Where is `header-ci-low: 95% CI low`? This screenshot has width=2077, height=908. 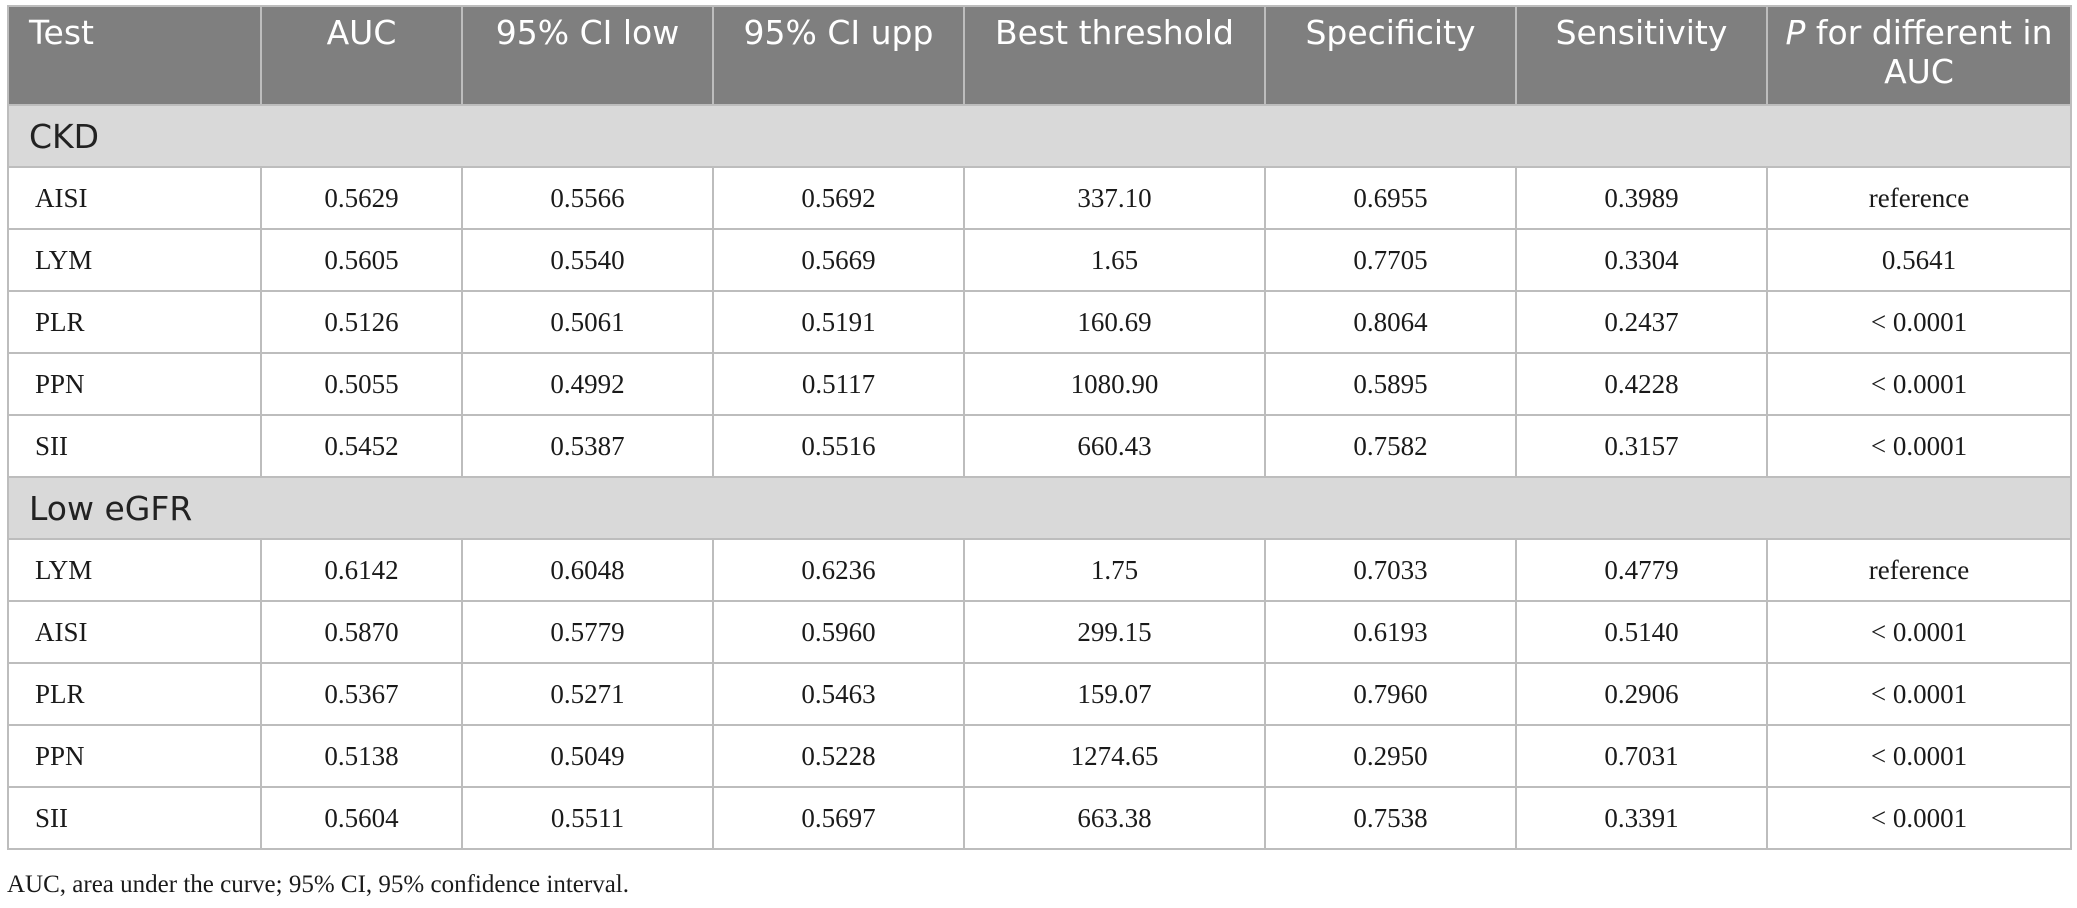
header-ci-low: 95% CI low is located at coordinates (587, 55).